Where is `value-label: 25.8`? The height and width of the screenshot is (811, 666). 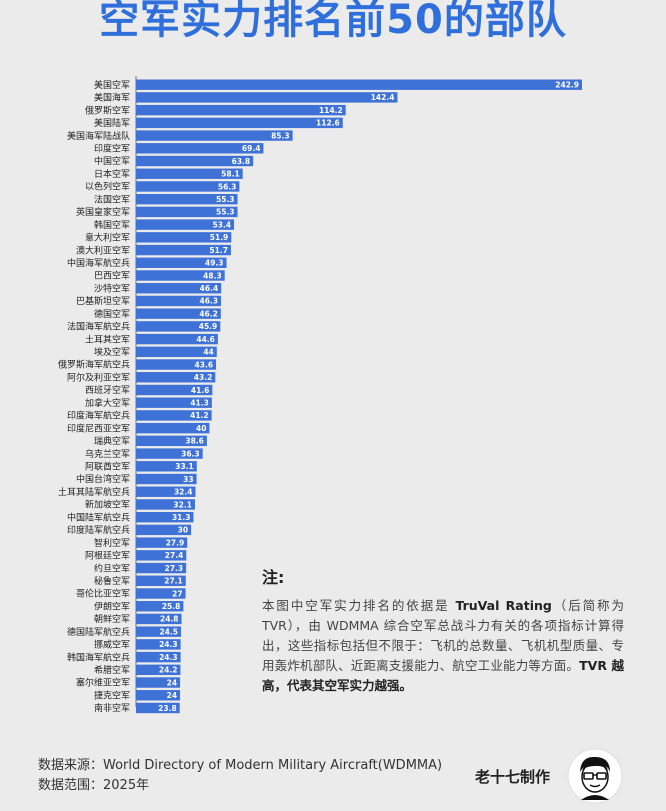 value-label: 25.8 is located at coordinates (171, 606).